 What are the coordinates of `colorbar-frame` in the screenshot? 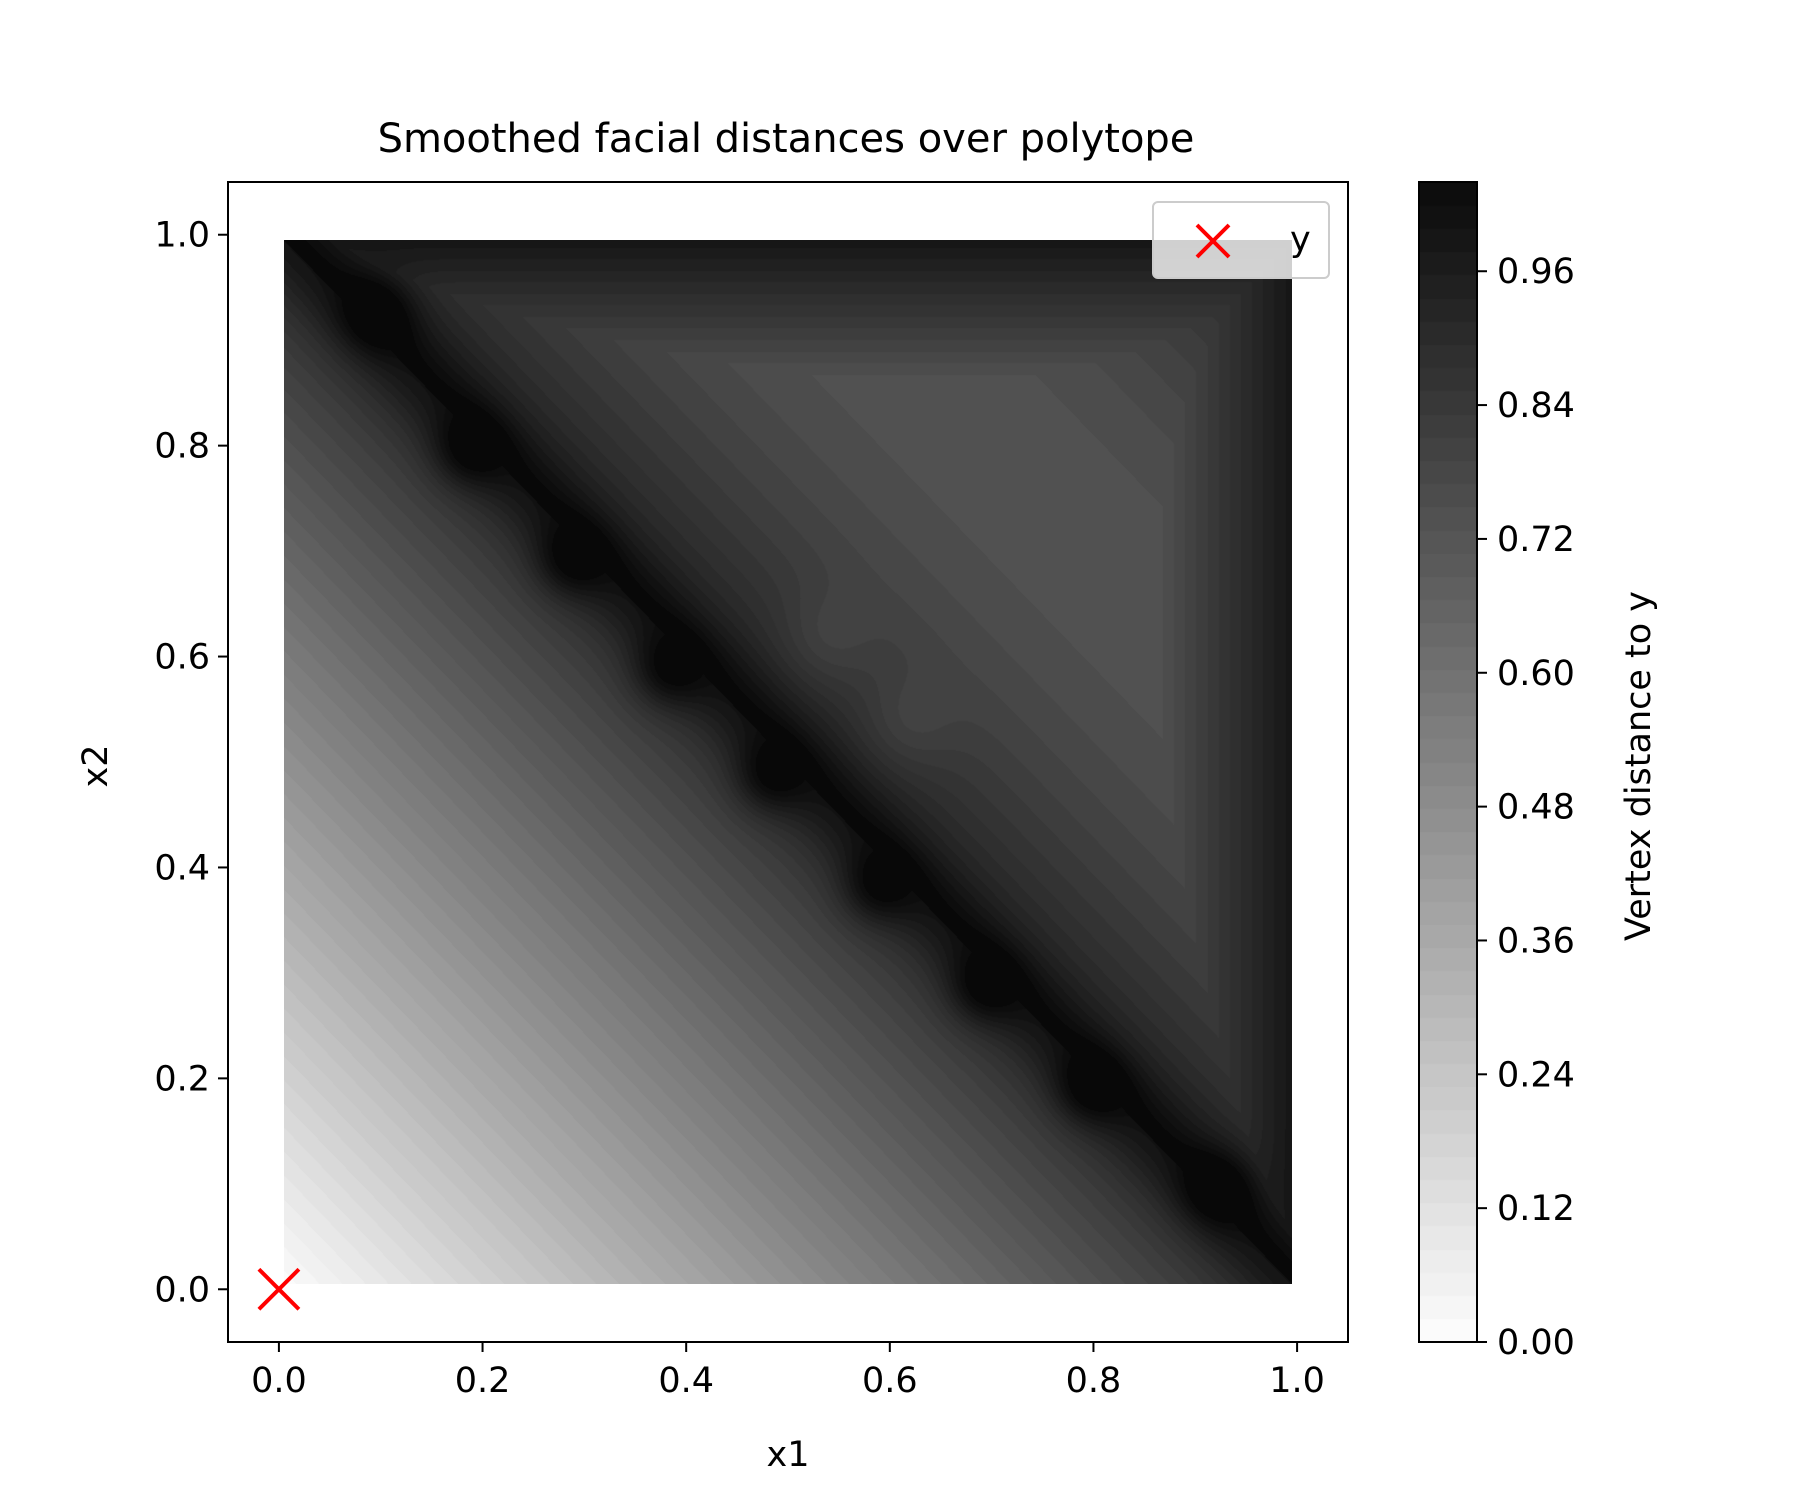 It's located at (1448, 762).